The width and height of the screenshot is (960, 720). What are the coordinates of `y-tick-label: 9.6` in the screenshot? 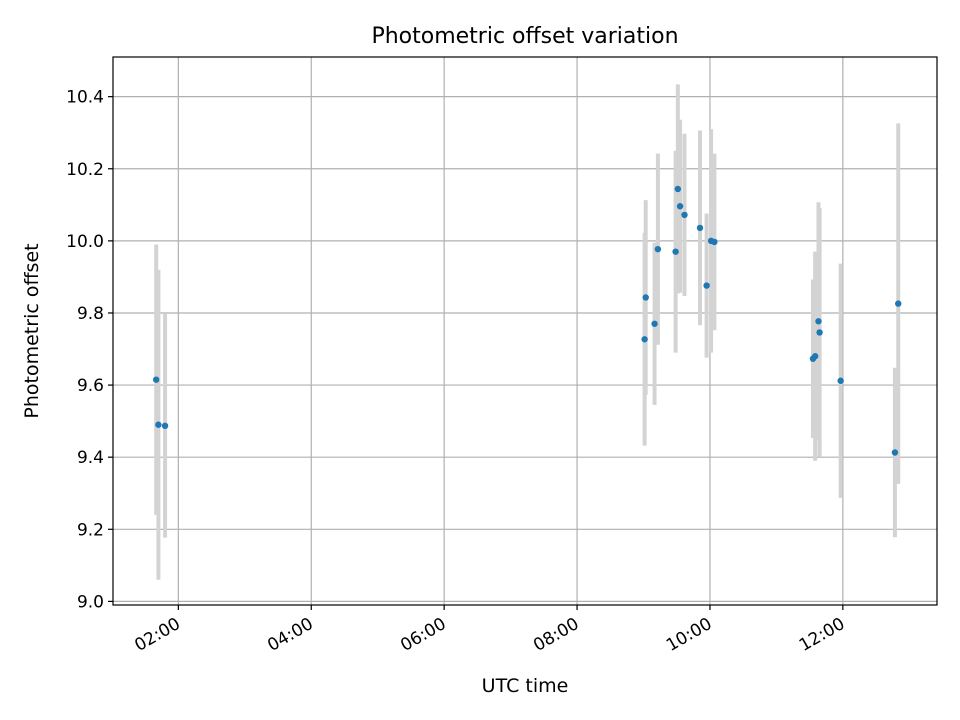 It's located at (90, 386).